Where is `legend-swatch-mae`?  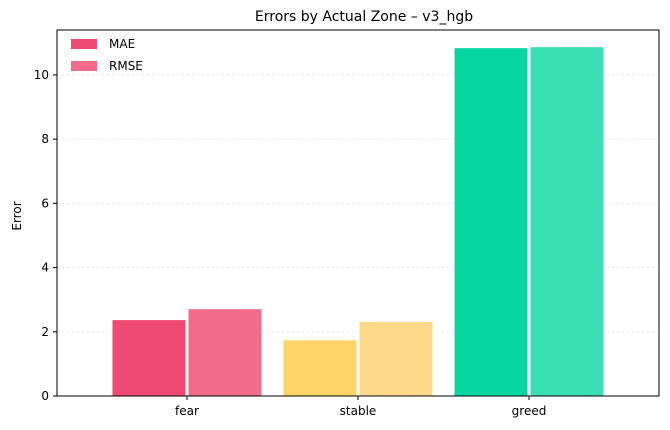 legend-swatch-mae is located at coordinates (84, 44).